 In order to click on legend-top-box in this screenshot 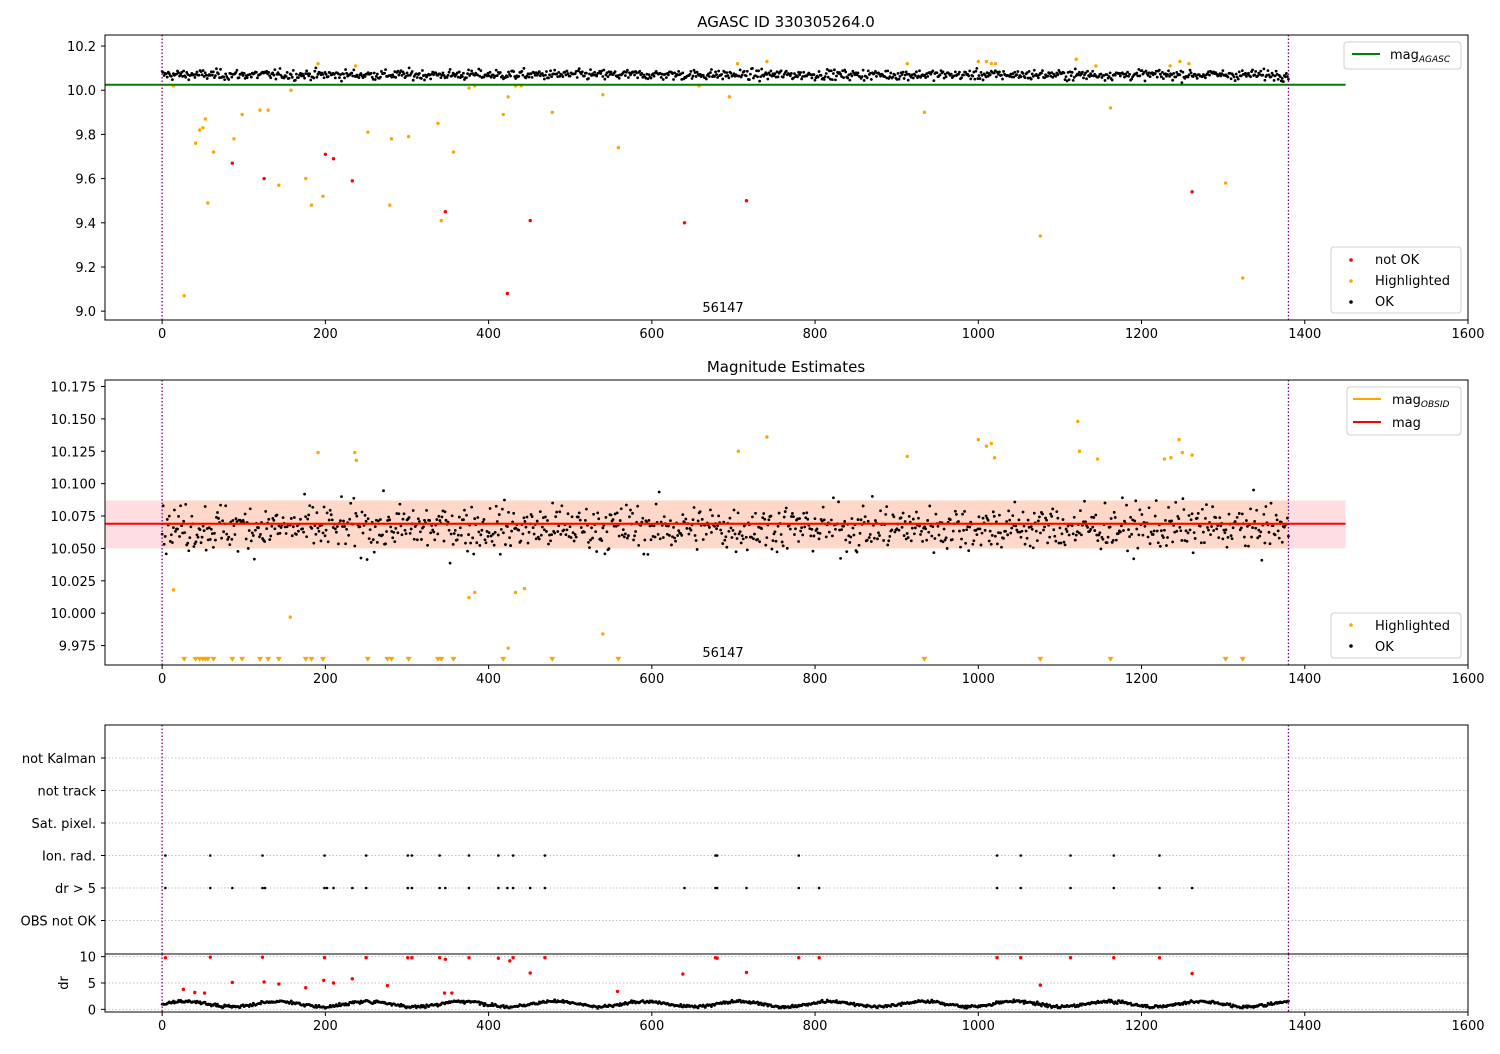, I will do `click(1402, 55)`.